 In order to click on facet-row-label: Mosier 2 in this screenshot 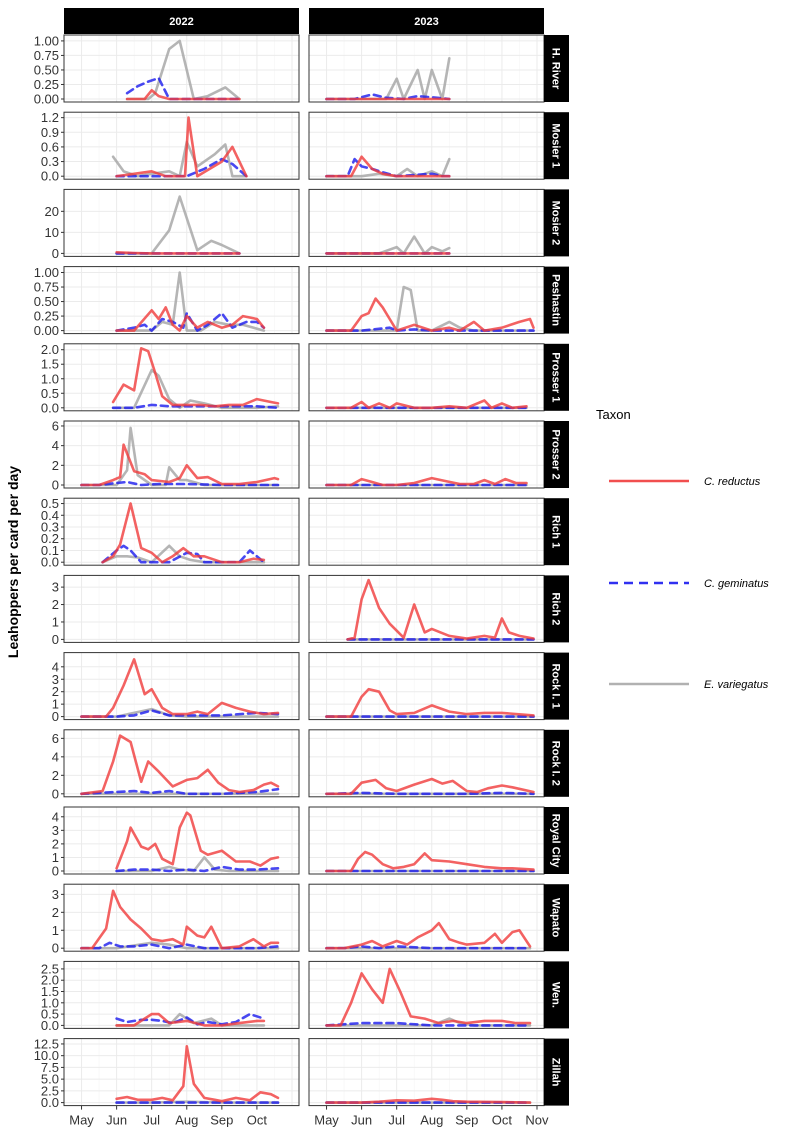, I will do `click(556, 223)`.